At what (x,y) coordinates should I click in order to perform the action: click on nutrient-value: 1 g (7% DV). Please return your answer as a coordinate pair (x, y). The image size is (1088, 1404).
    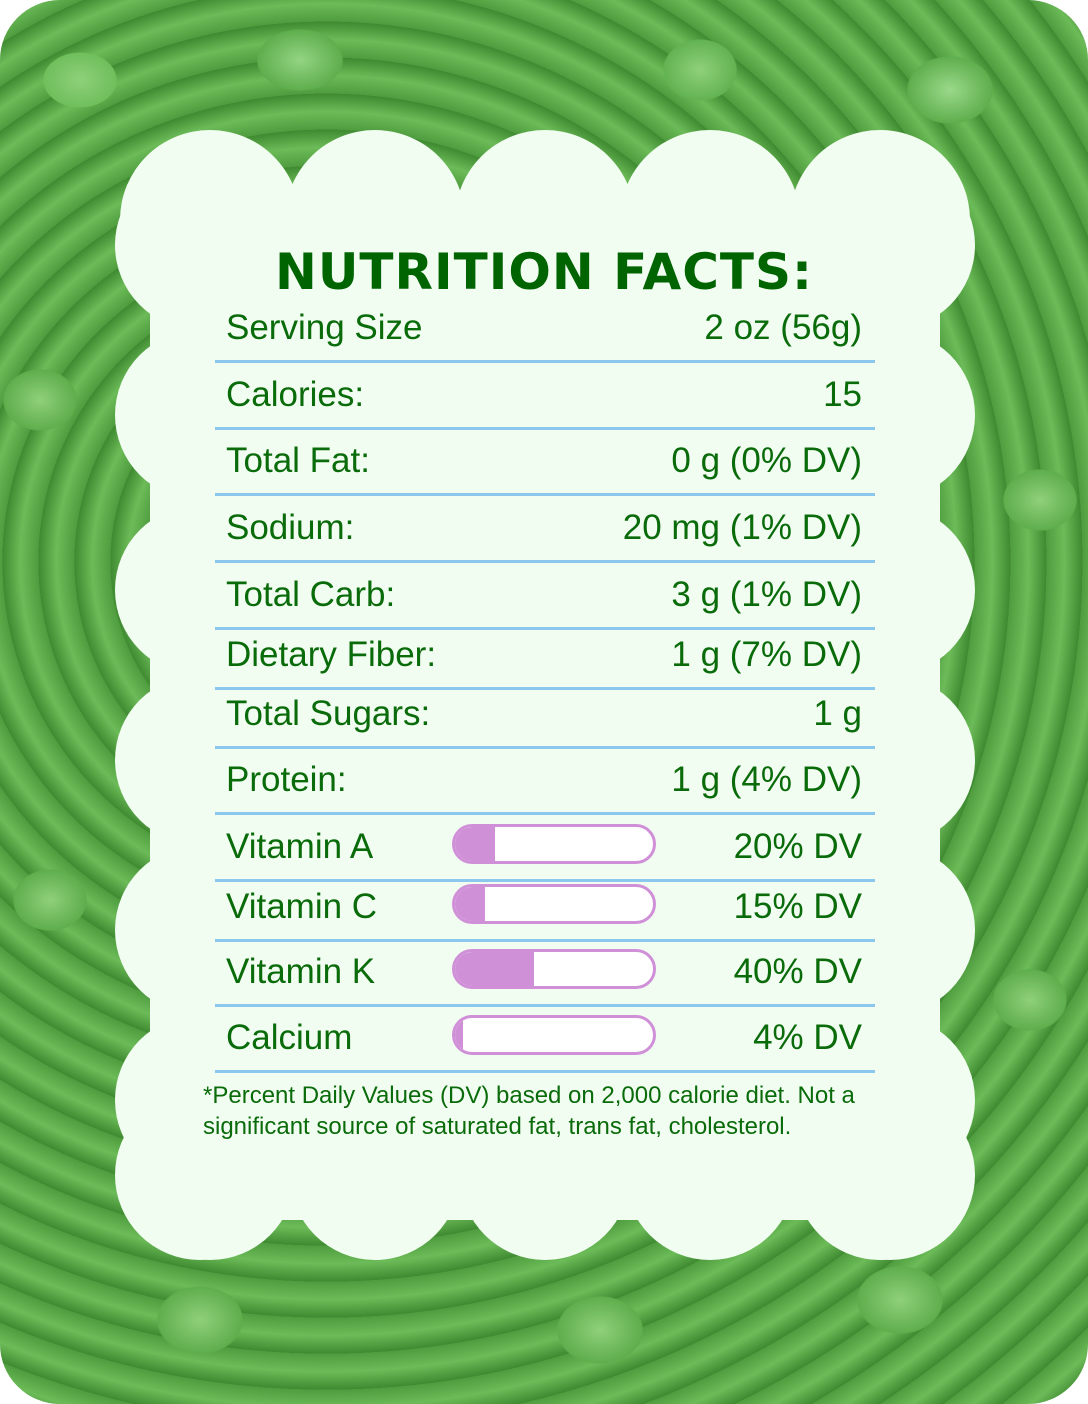
    Looking at the image, I should click on (766, 654).